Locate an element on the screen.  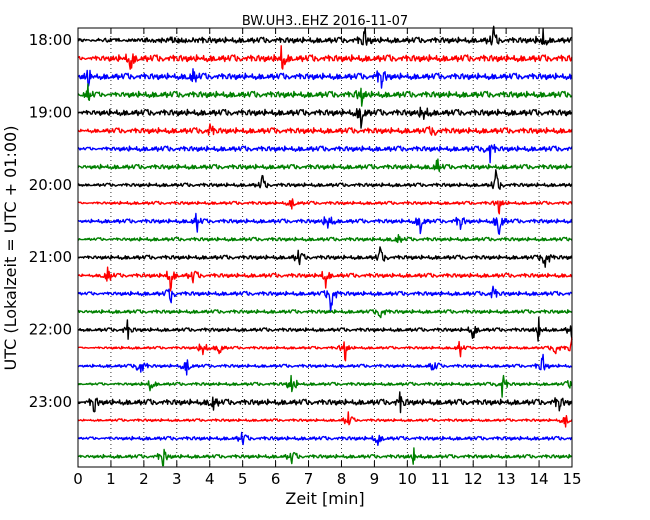
trace-1945 is located at coordinates (325, 165).